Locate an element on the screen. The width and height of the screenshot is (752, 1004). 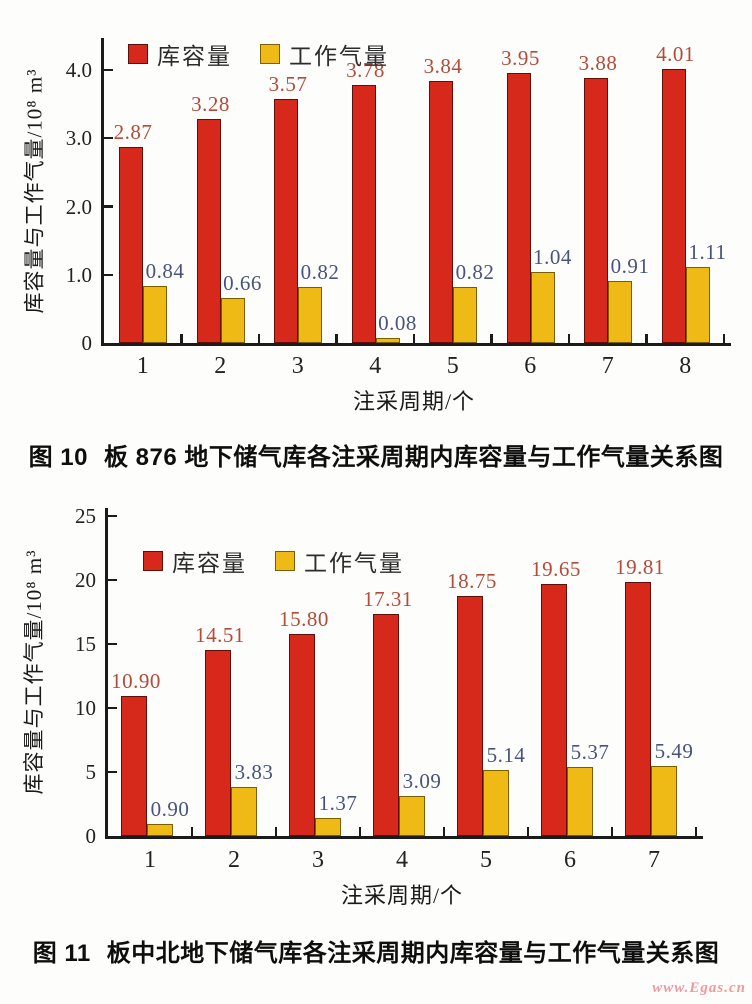
y-tick-label: 3.0 is located at coordinates (78, 138).